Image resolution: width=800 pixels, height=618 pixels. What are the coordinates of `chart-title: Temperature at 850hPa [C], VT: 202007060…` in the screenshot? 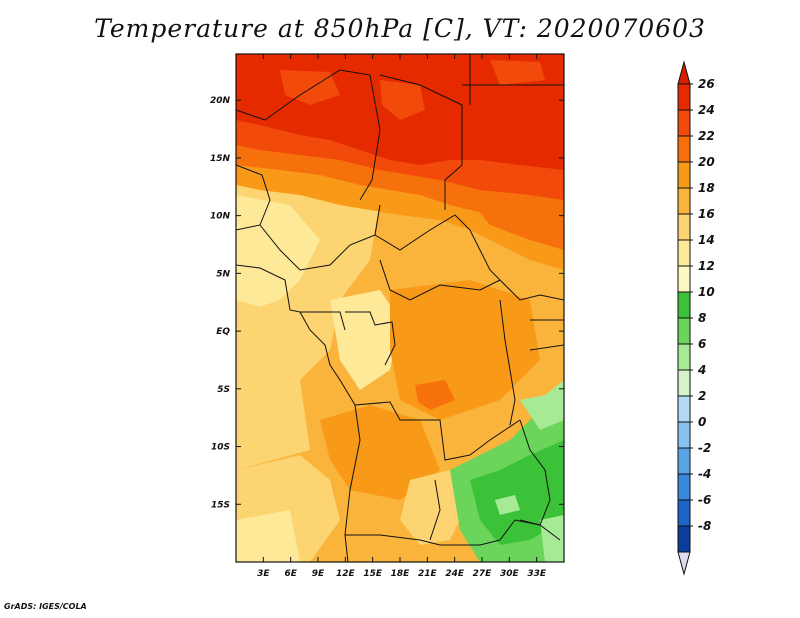 It's located at (400, 28).